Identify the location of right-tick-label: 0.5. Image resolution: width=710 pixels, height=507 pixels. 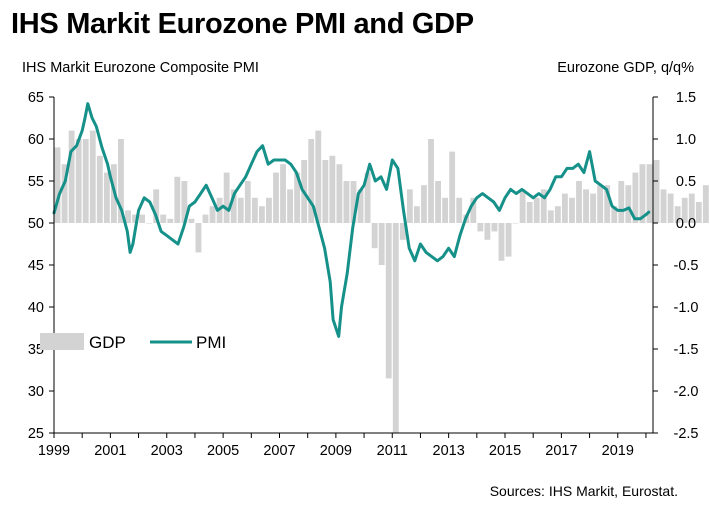
(686, 182).